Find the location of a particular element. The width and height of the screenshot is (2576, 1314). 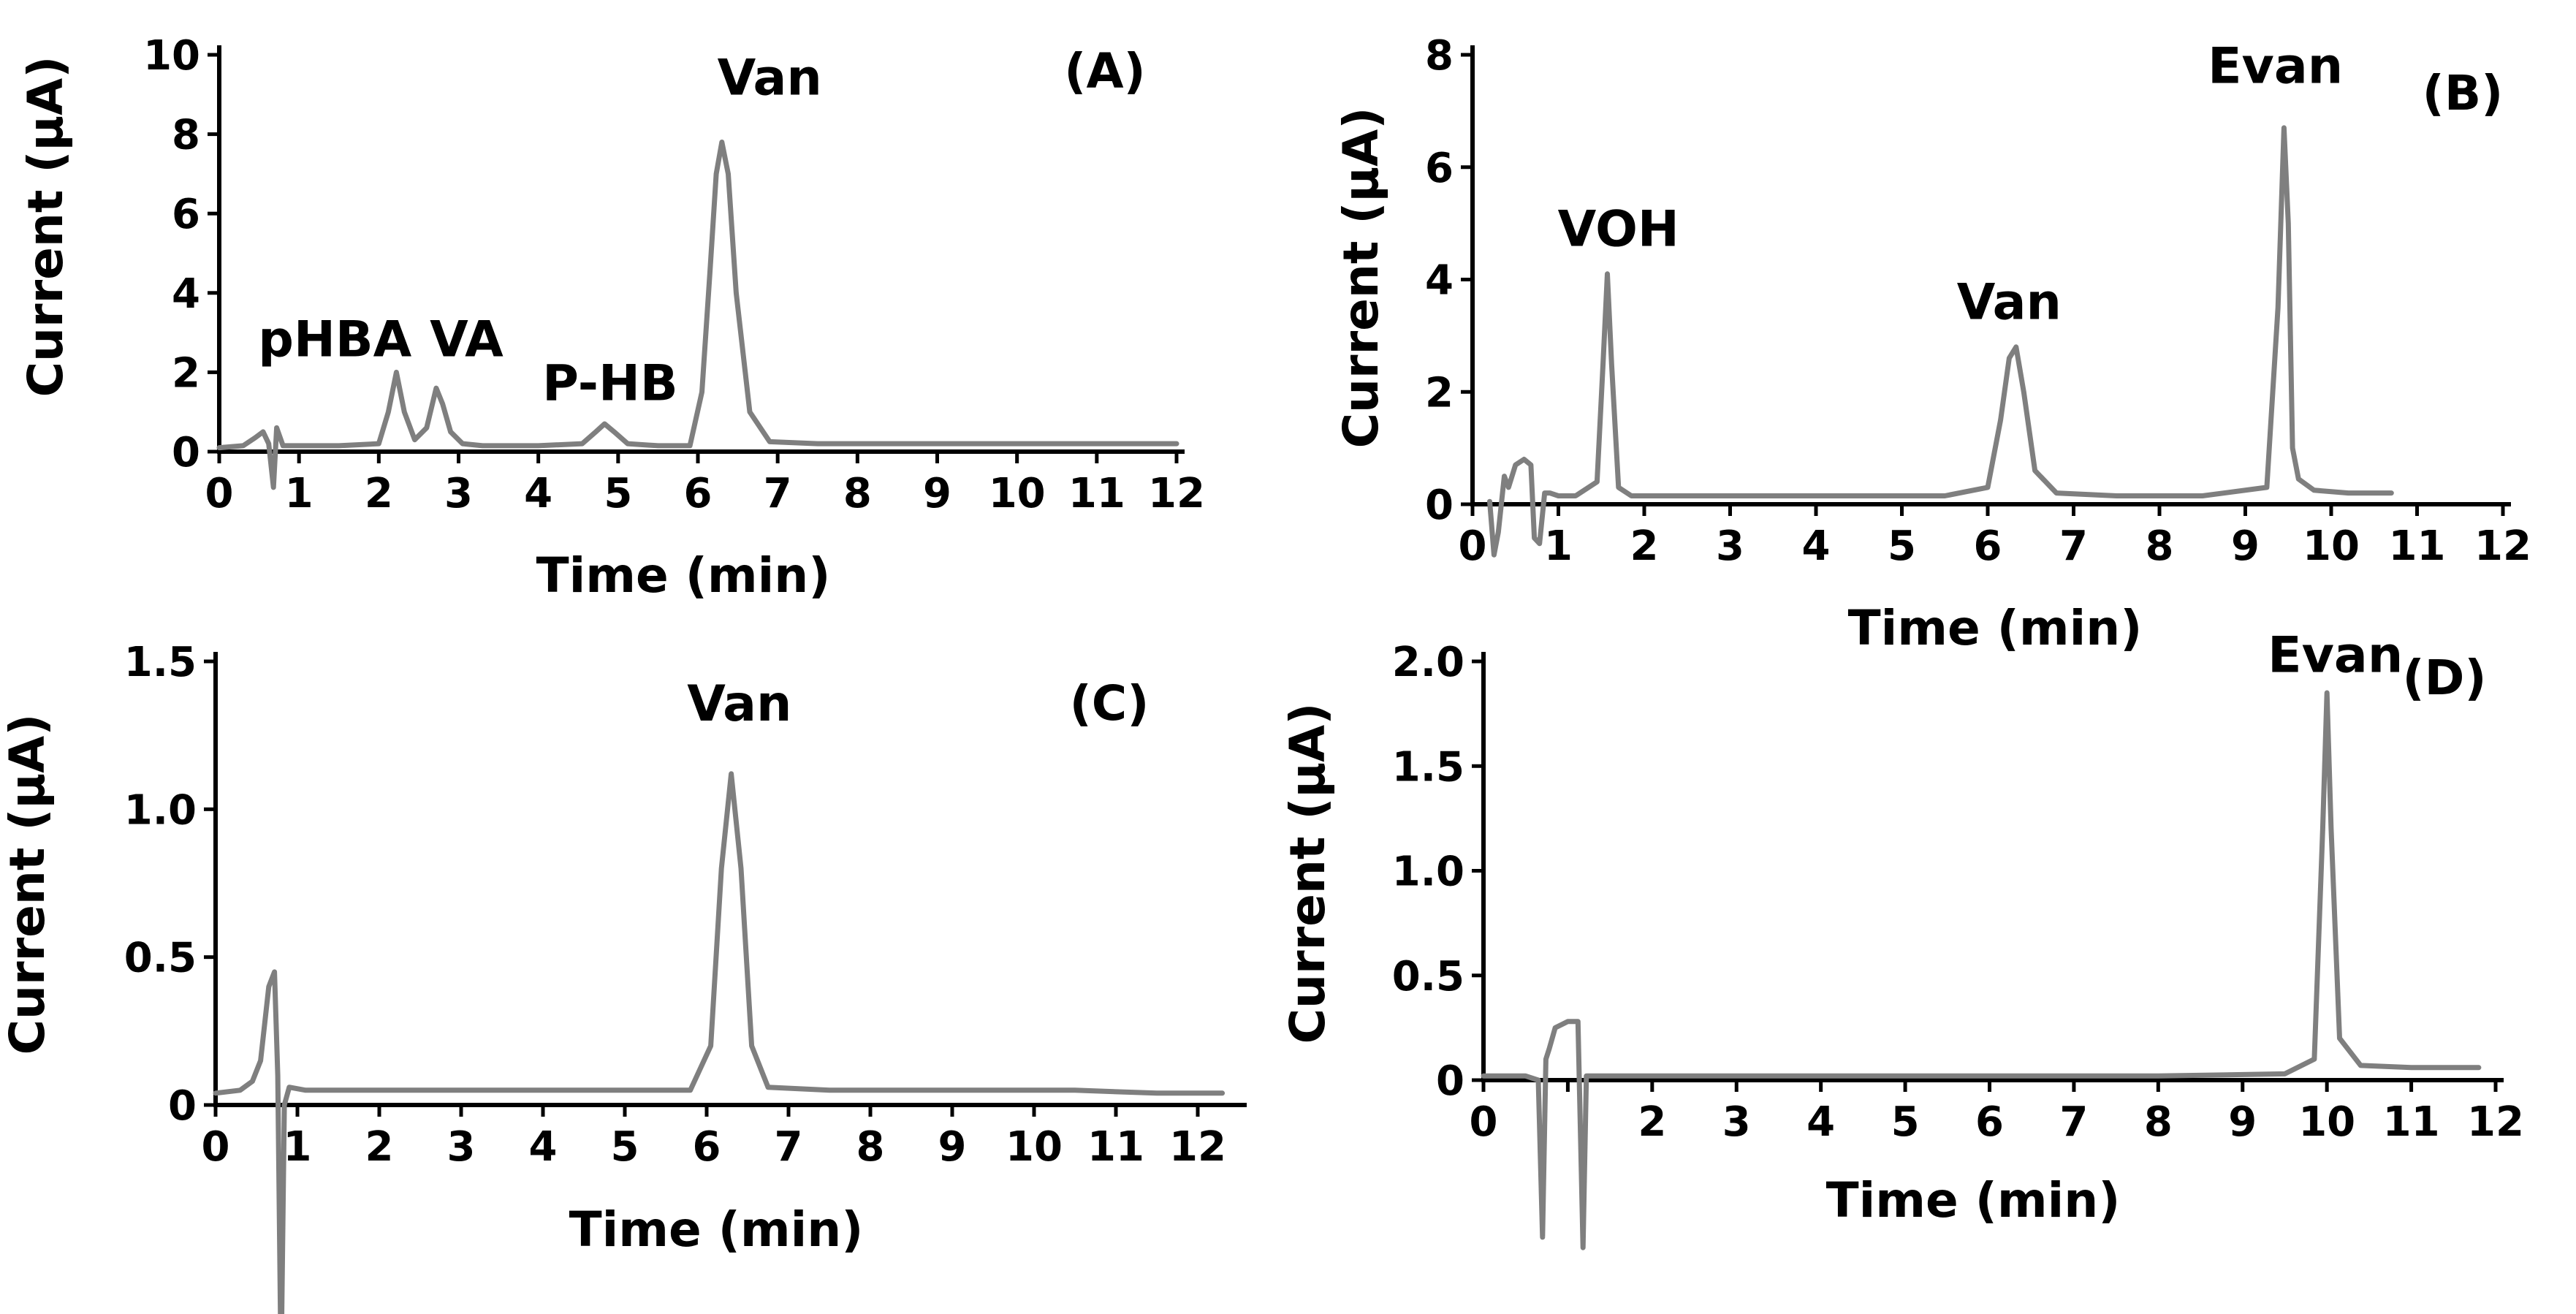

x-tick-label-b: 9 is located at coordinates (2245, 546).